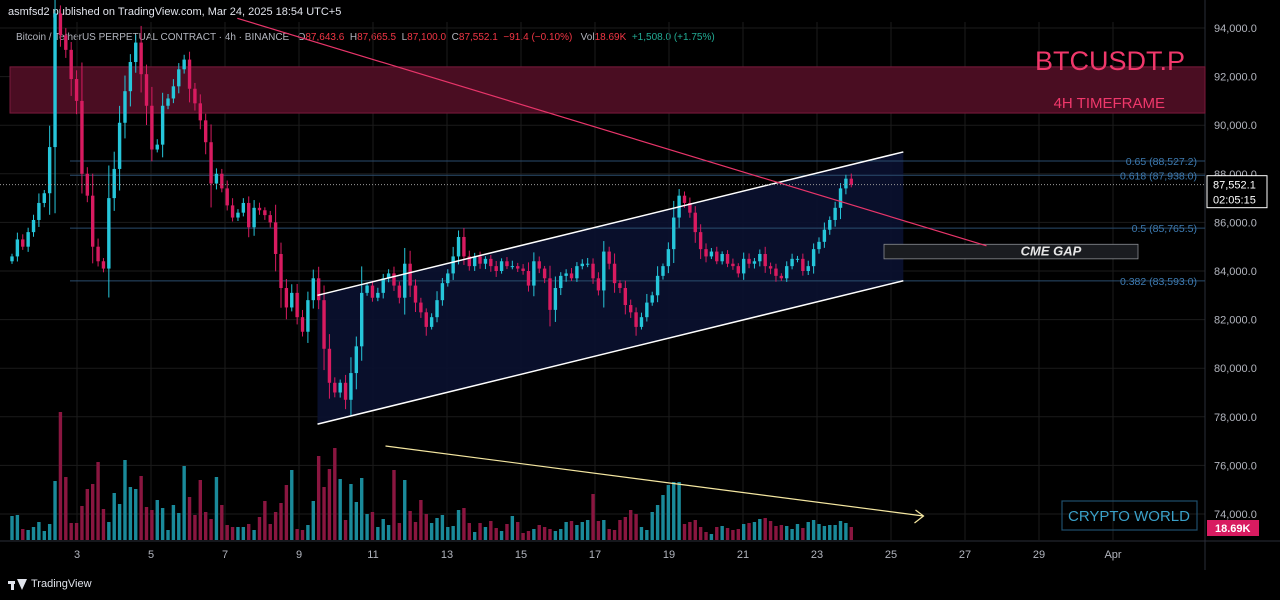 Image resolution: width=1280 pixels, height=600 pixels. I want to click on cme-gap-label: CME GAP, so click(1051, 251).